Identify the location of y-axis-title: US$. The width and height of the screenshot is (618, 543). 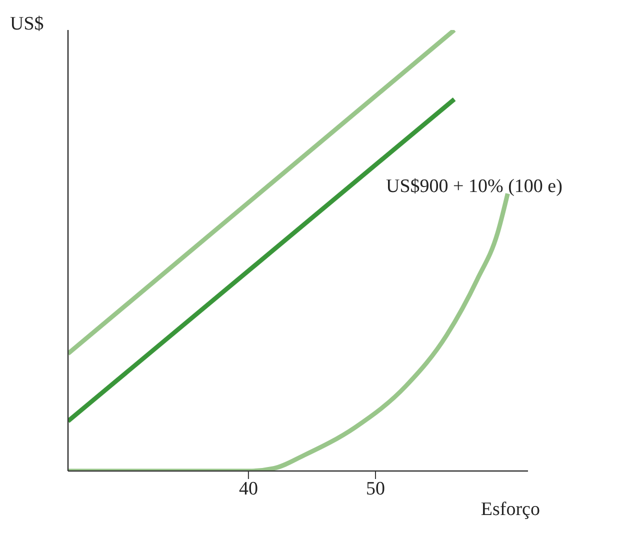
(27, 23).